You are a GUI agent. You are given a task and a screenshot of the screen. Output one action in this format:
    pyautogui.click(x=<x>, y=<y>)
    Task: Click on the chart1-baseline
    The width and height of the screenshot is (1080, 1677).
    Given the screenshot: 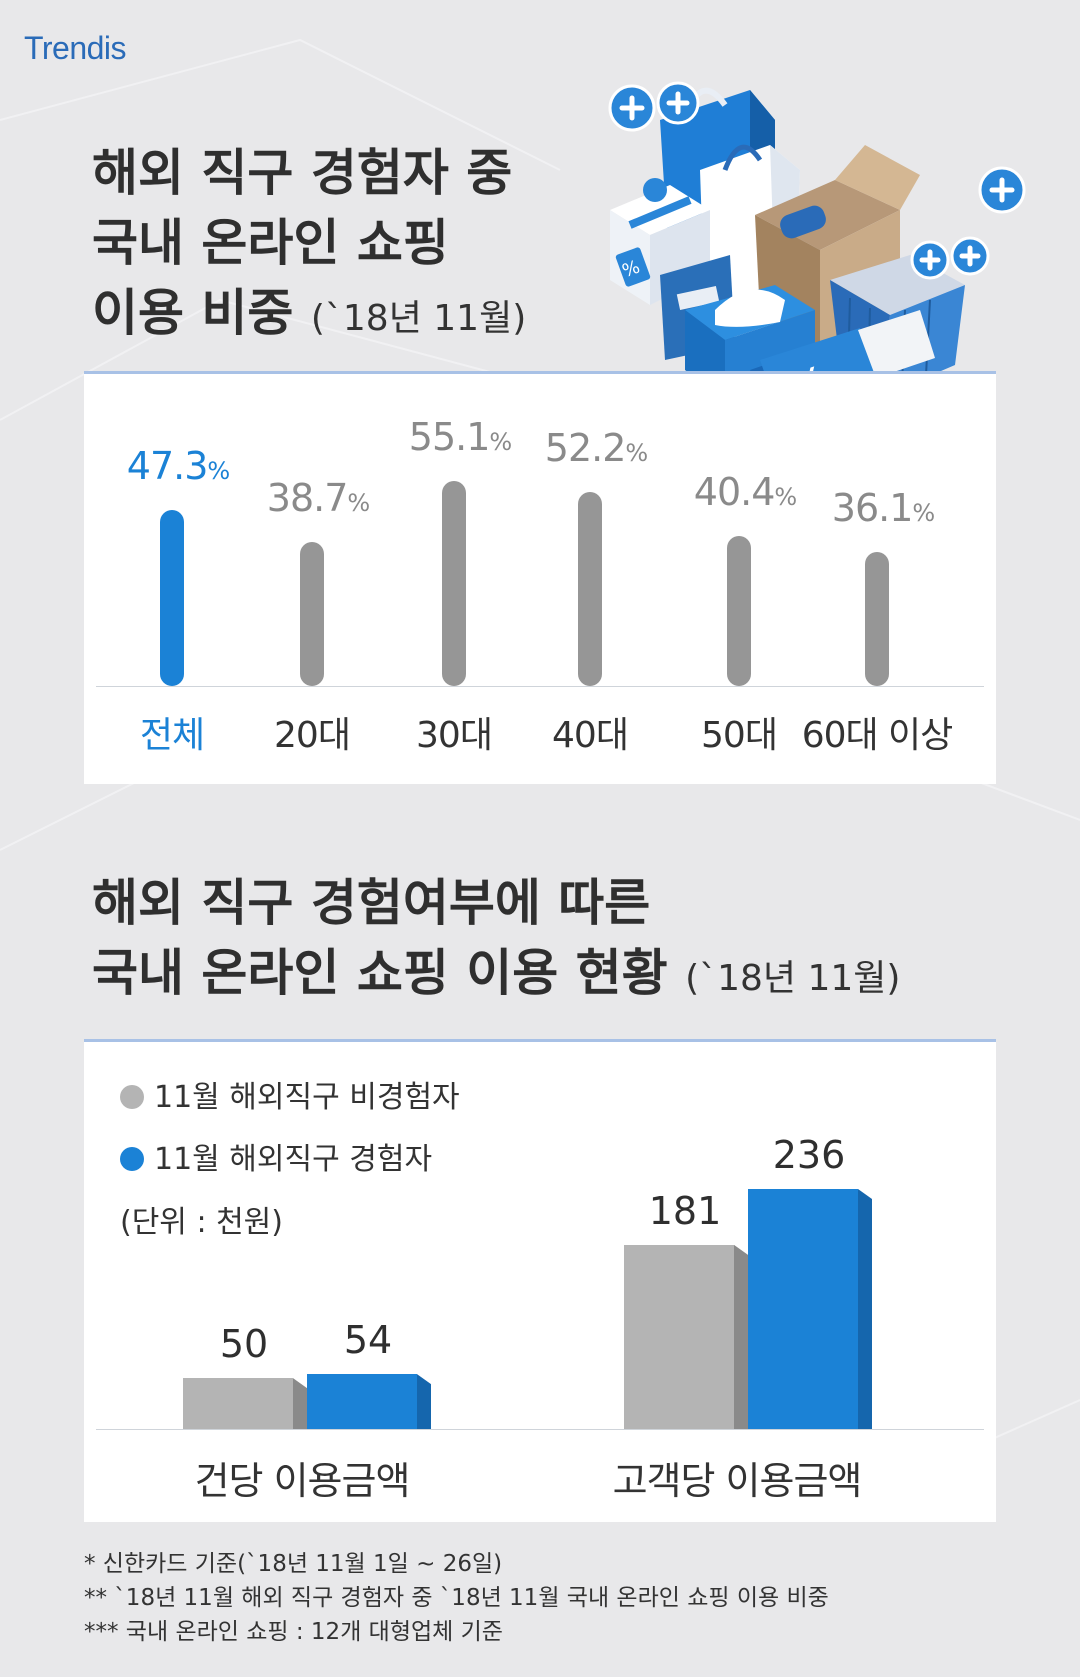 What is the action you would take?
    pyautogui.click(x=540, y=686)
    